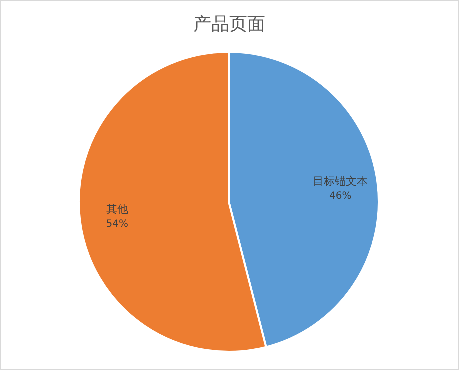 The width and height of the screenshot is (459, 370). What do you see at coordinates (340, 181) in the screenshot?
I see `slice-label: 目标锚文本` at bounding box center [340, 181].